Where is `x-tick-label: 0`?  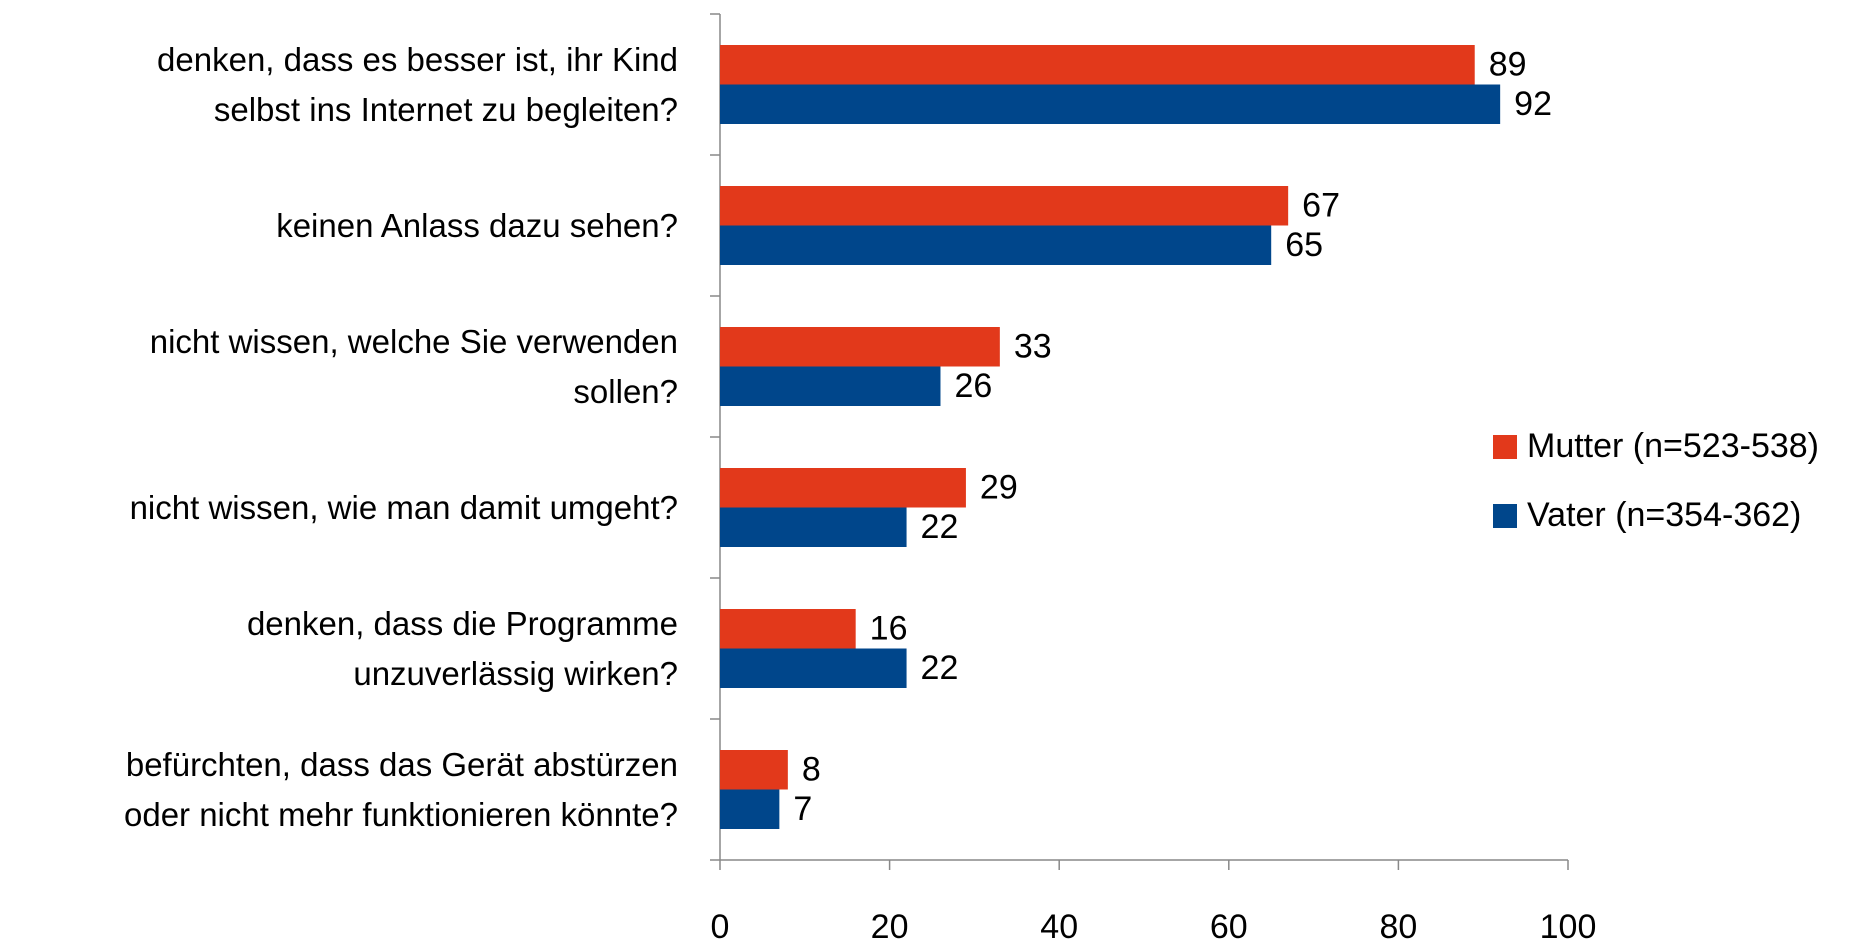 x-tick-label: 0 is located at coordinates (720, 926).